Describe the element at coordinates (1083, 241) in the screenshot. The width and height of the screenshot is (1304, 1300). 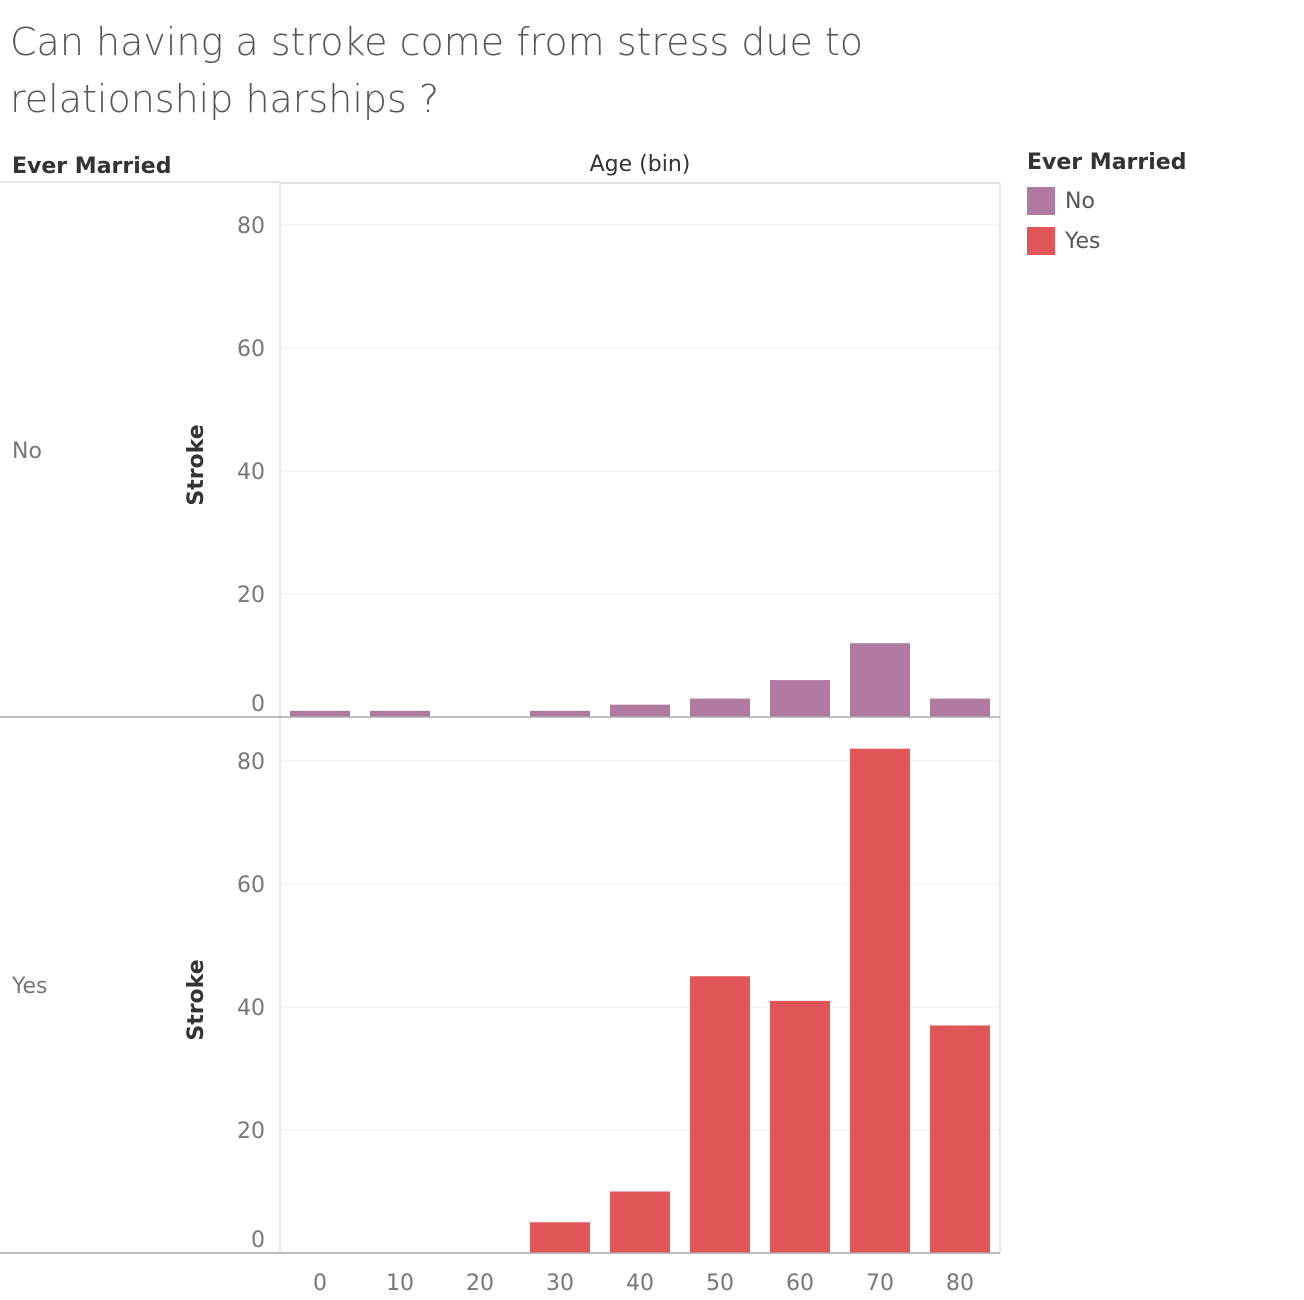
I see `legend-label-yes: Yes` at that location.